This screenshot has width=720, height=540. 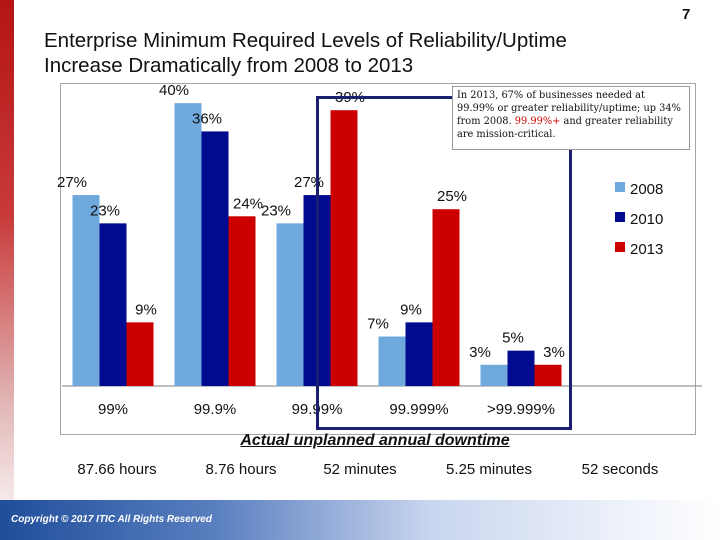 What do you see at coordinates (317, 409) in the screenshot?
I see `category-label: 99.99%` at bounding box center [317, 409].